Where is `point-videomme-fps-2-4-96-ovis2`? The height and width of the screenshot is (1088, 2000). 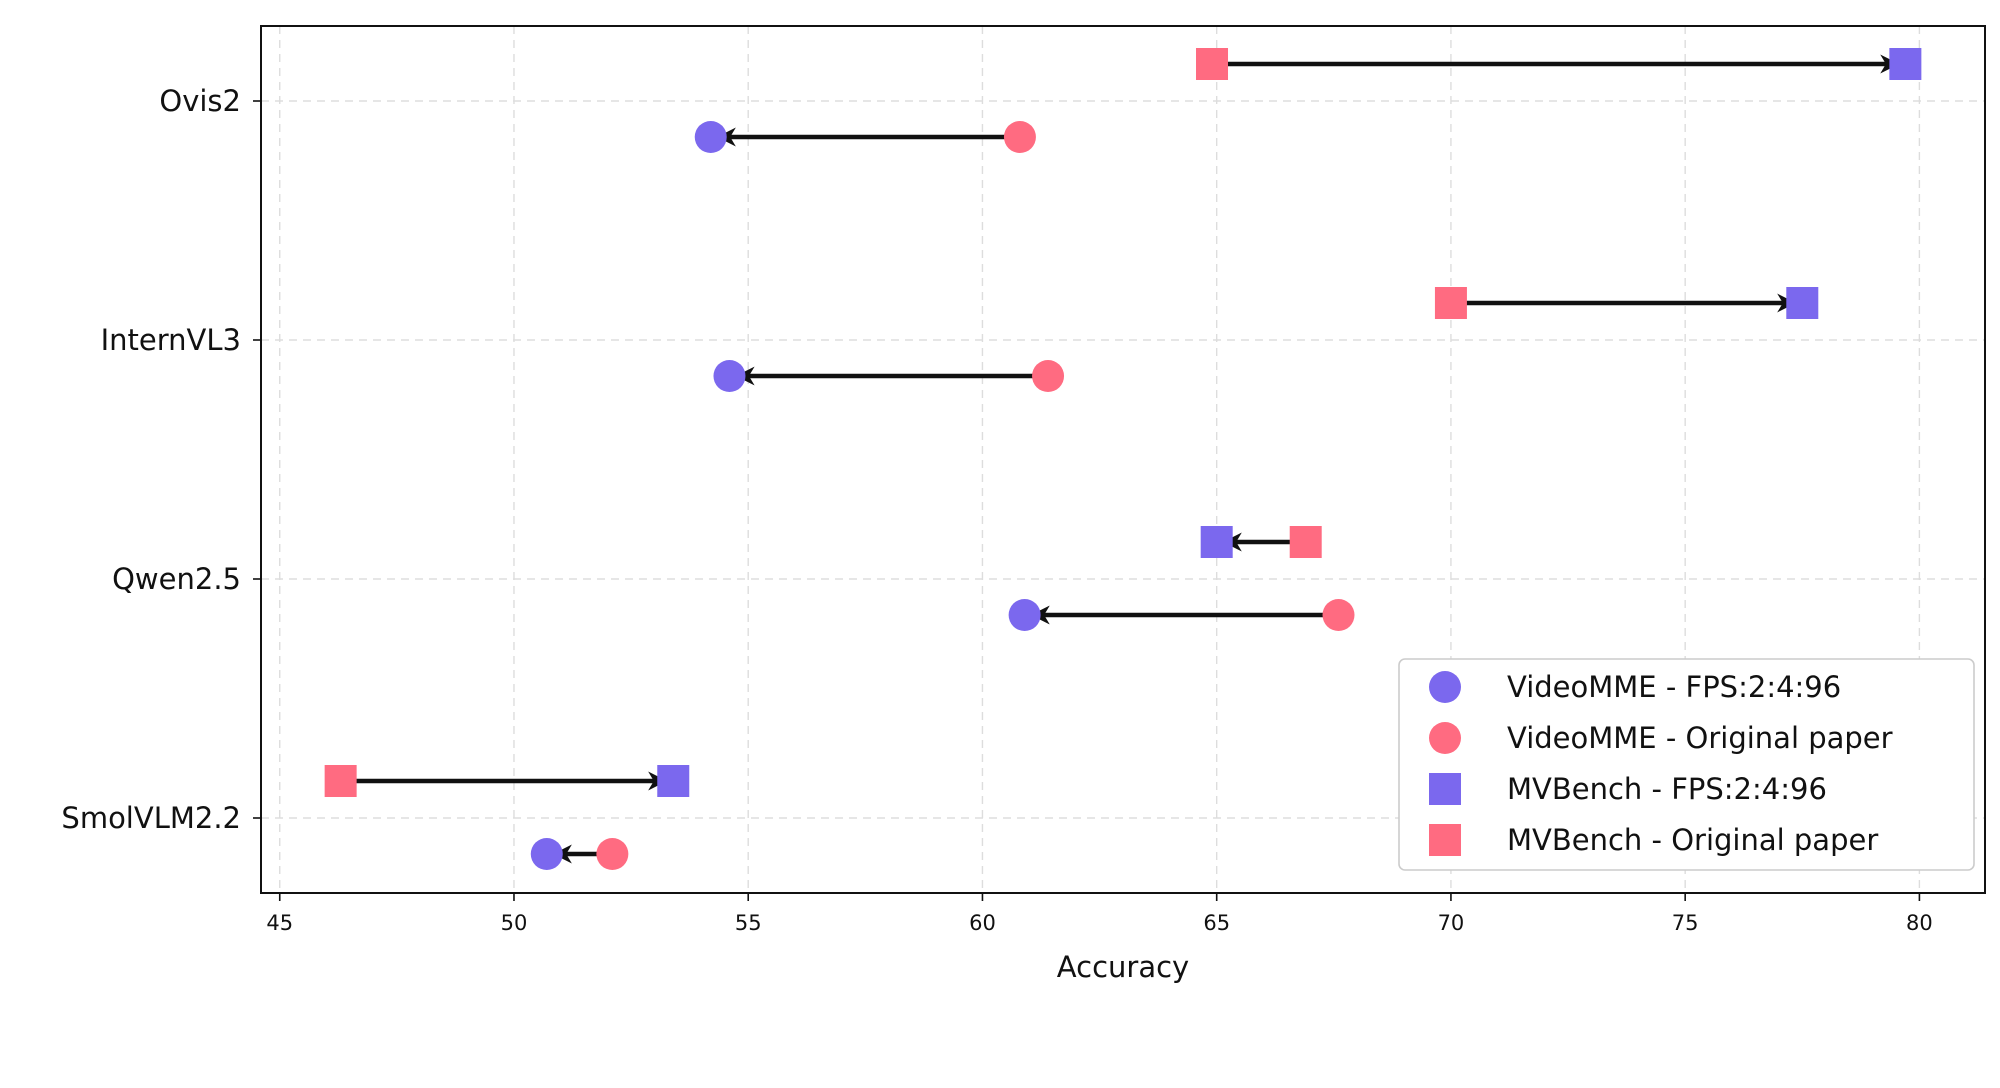
point-videomme-fps-2-4-96-ovis2 is located at coordinates (710, 137).